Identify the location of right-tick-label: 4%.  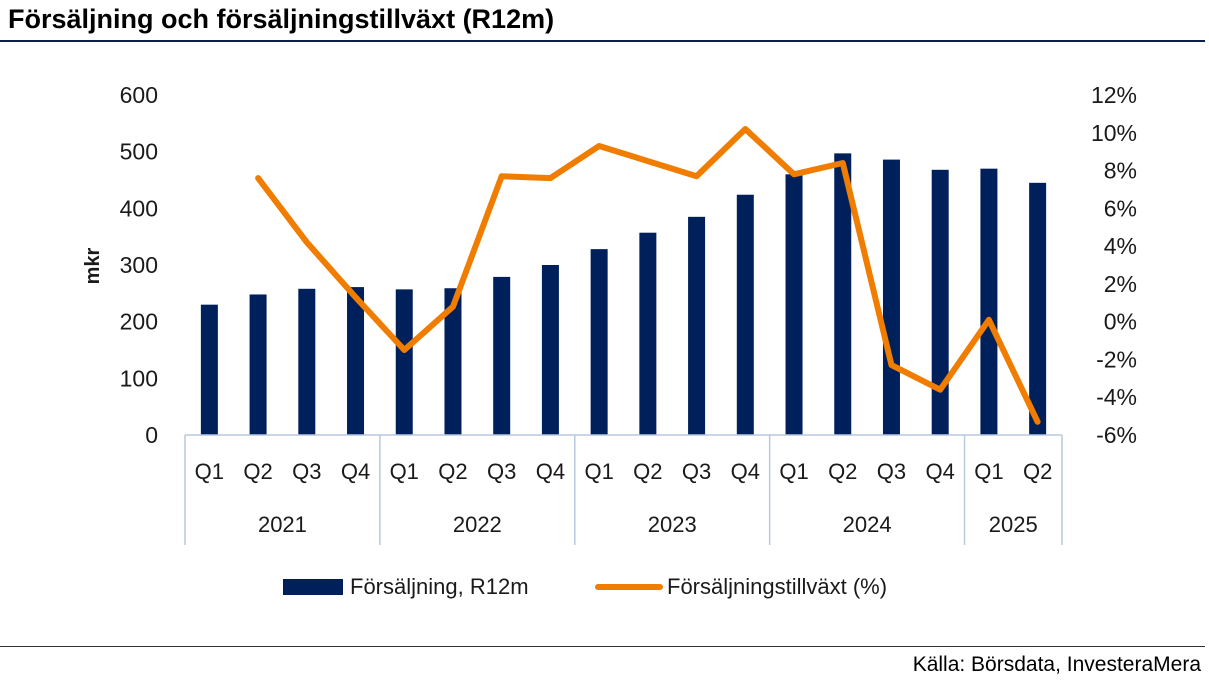
(1120, 246).